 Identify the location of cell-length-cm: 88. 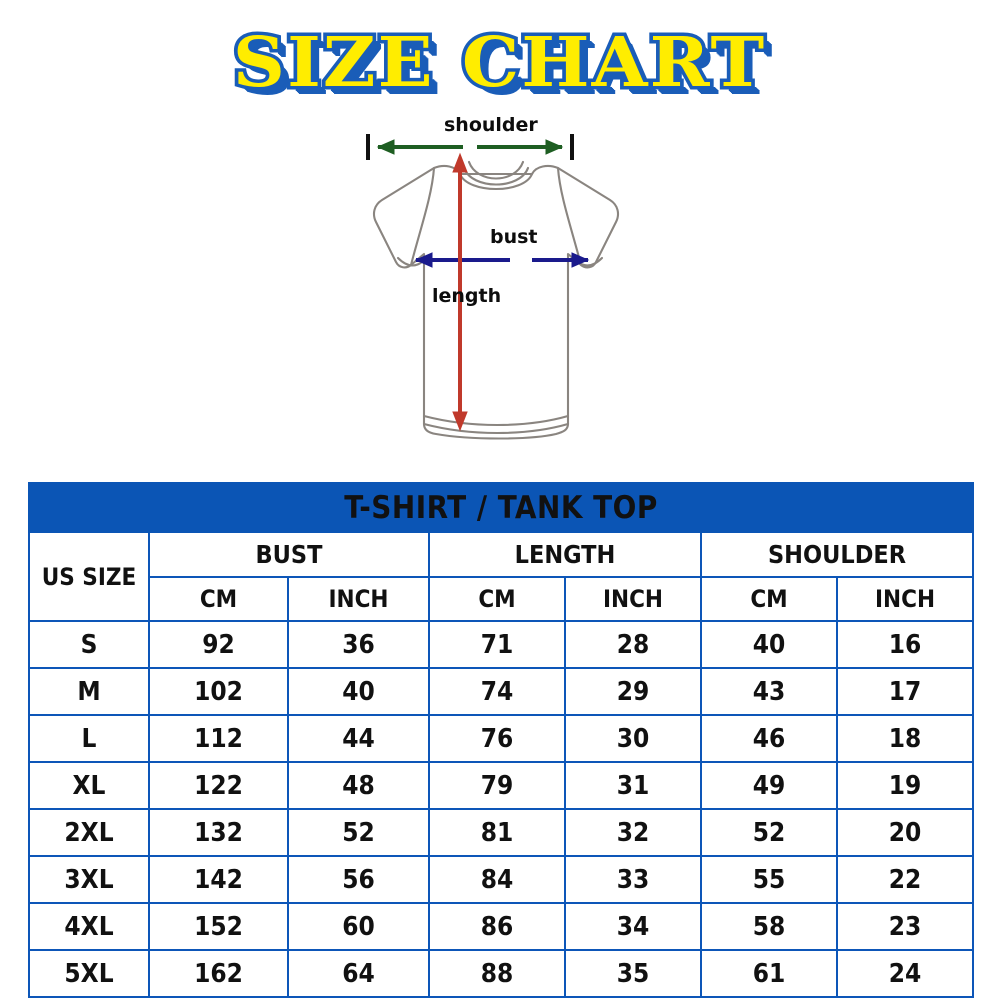
(497, 973).